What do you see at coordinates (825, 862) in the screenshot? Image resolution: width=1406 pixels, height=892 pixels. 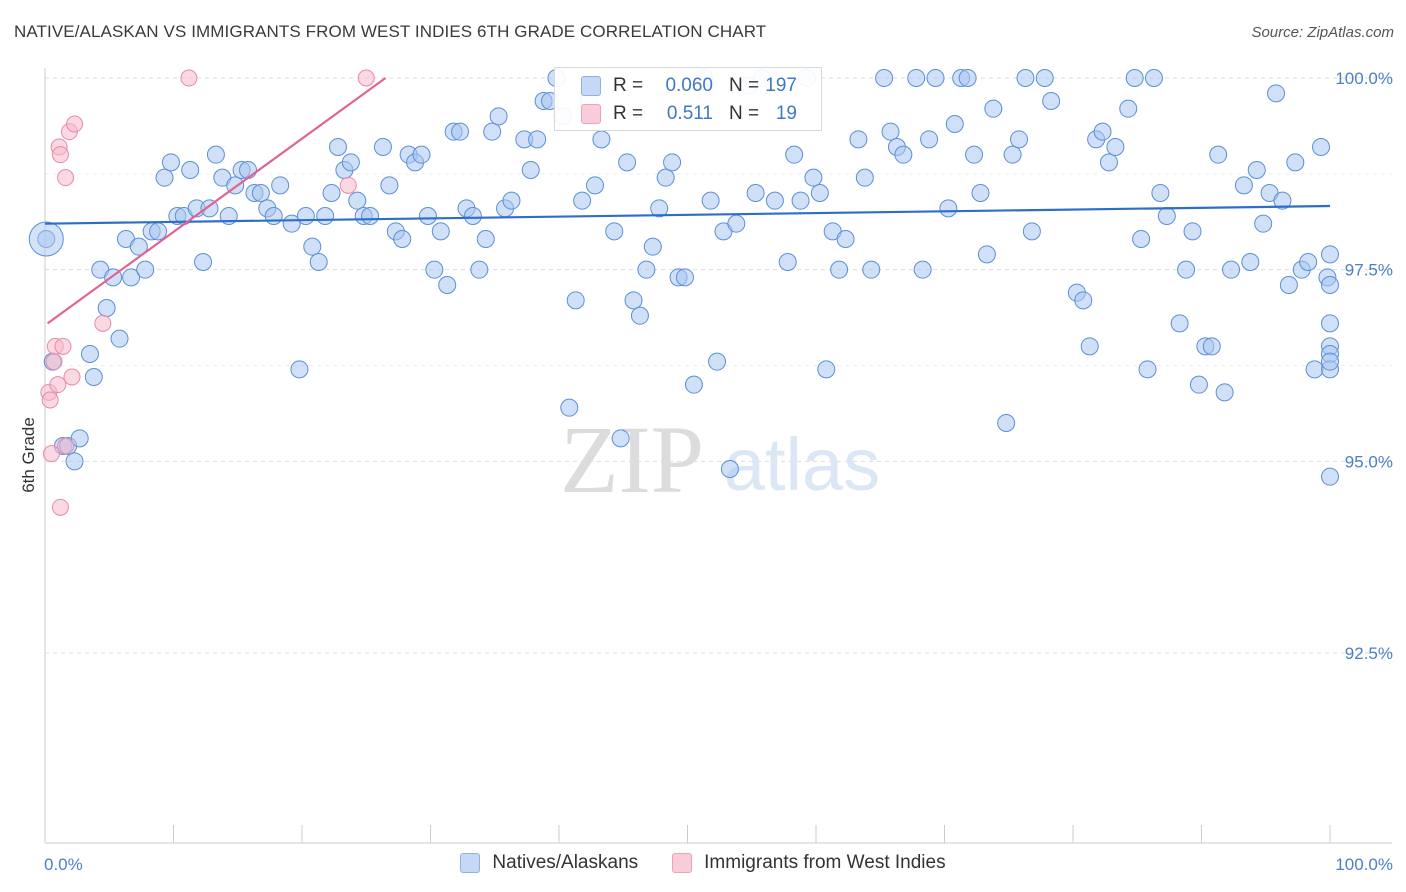 I see `legend-label: Immigrants from West Indies` at bounding box center [825, 862].